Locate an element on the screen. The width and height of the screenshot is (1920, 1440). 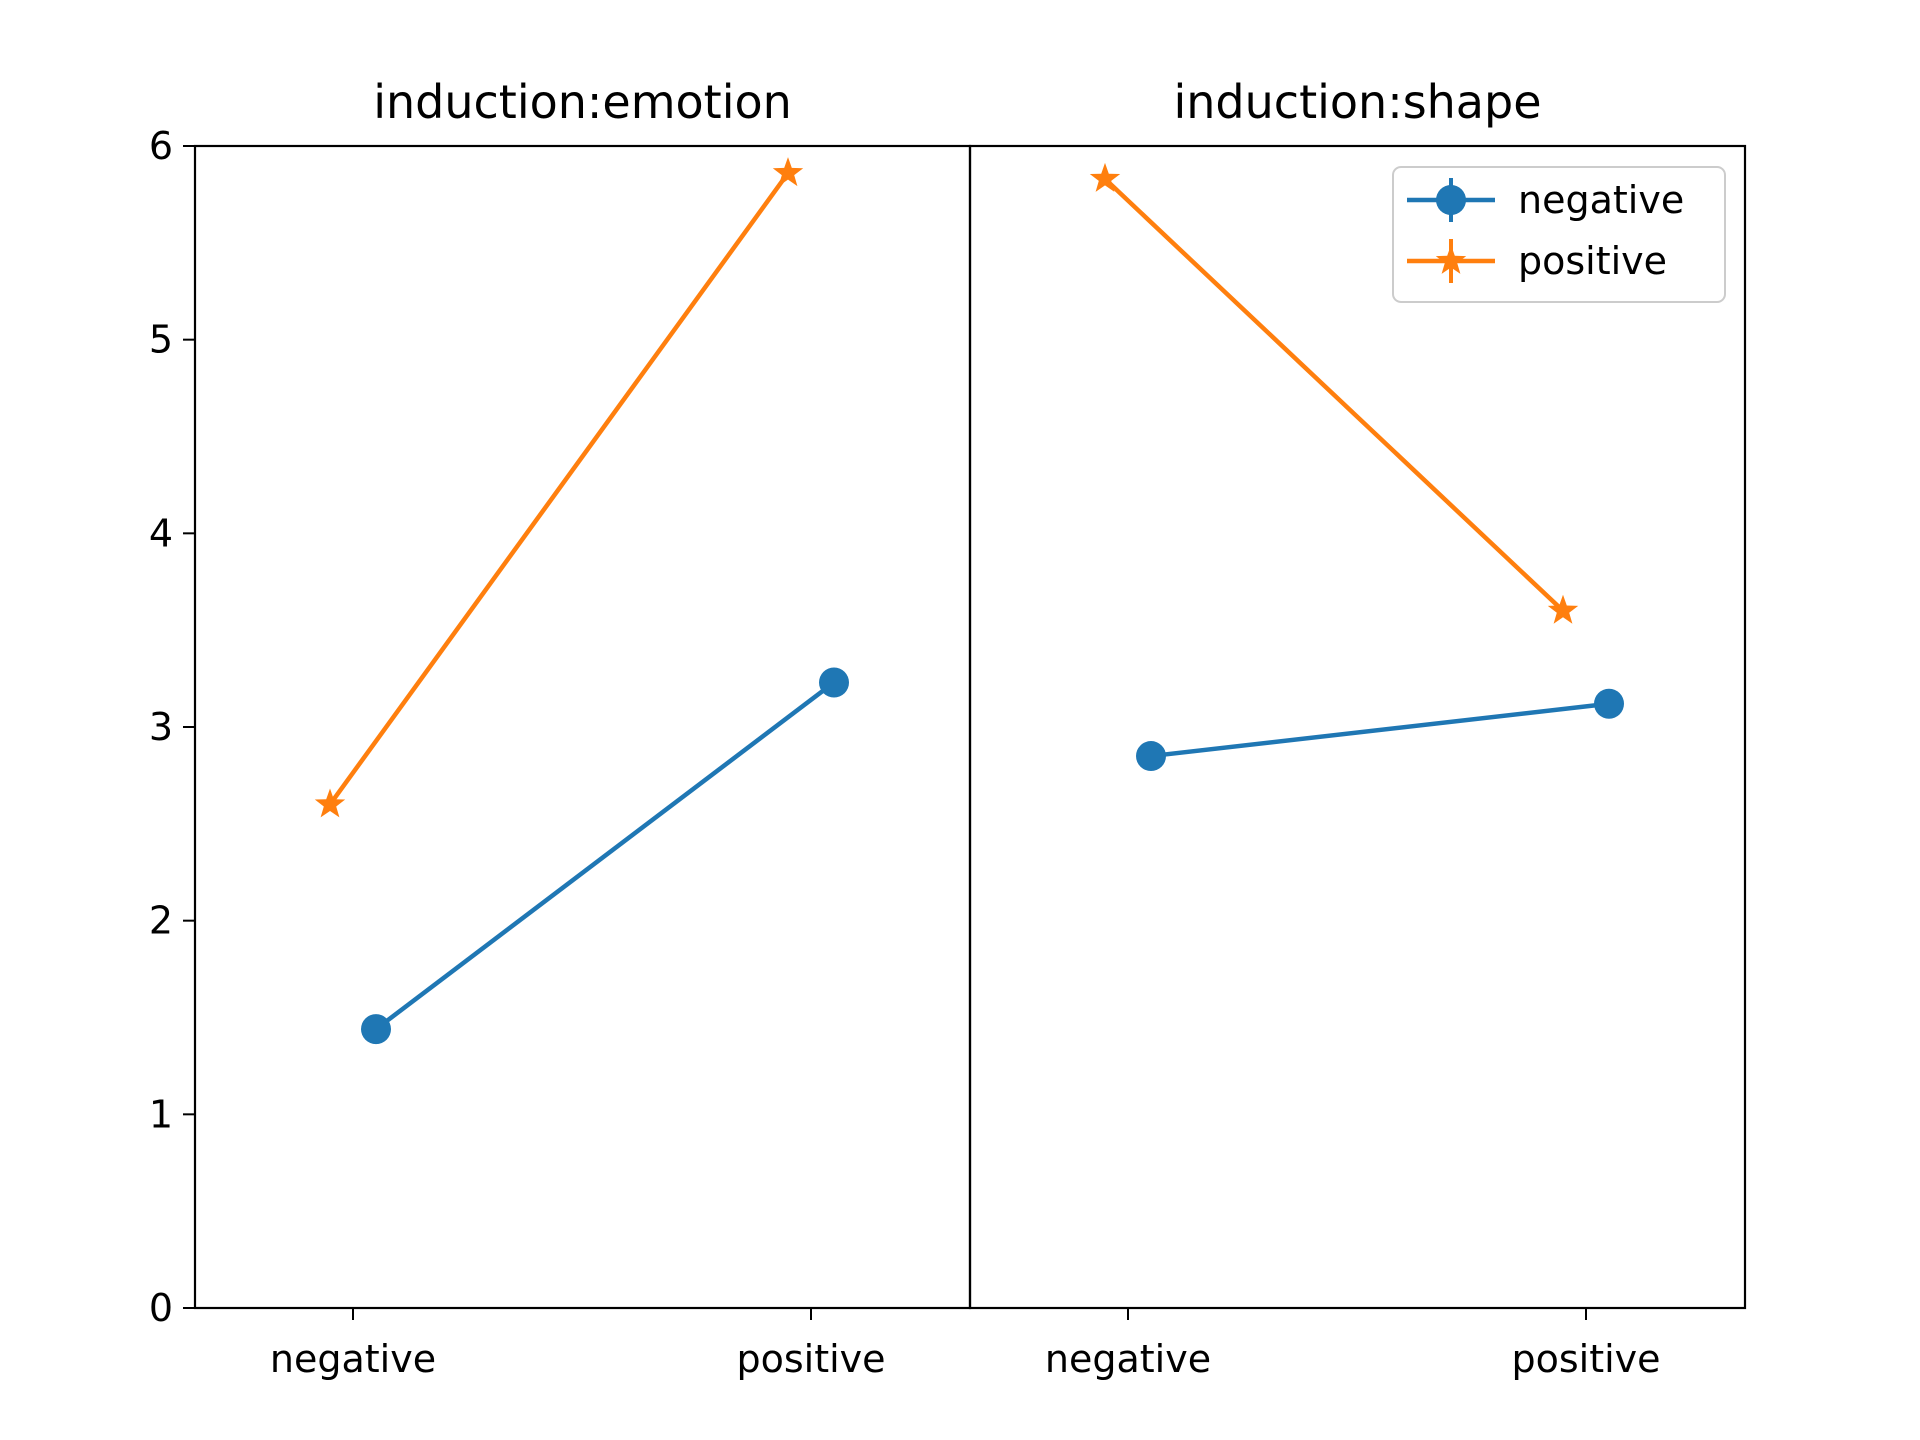
y-tick-label: 1 is located at coordinates (161, 1114).